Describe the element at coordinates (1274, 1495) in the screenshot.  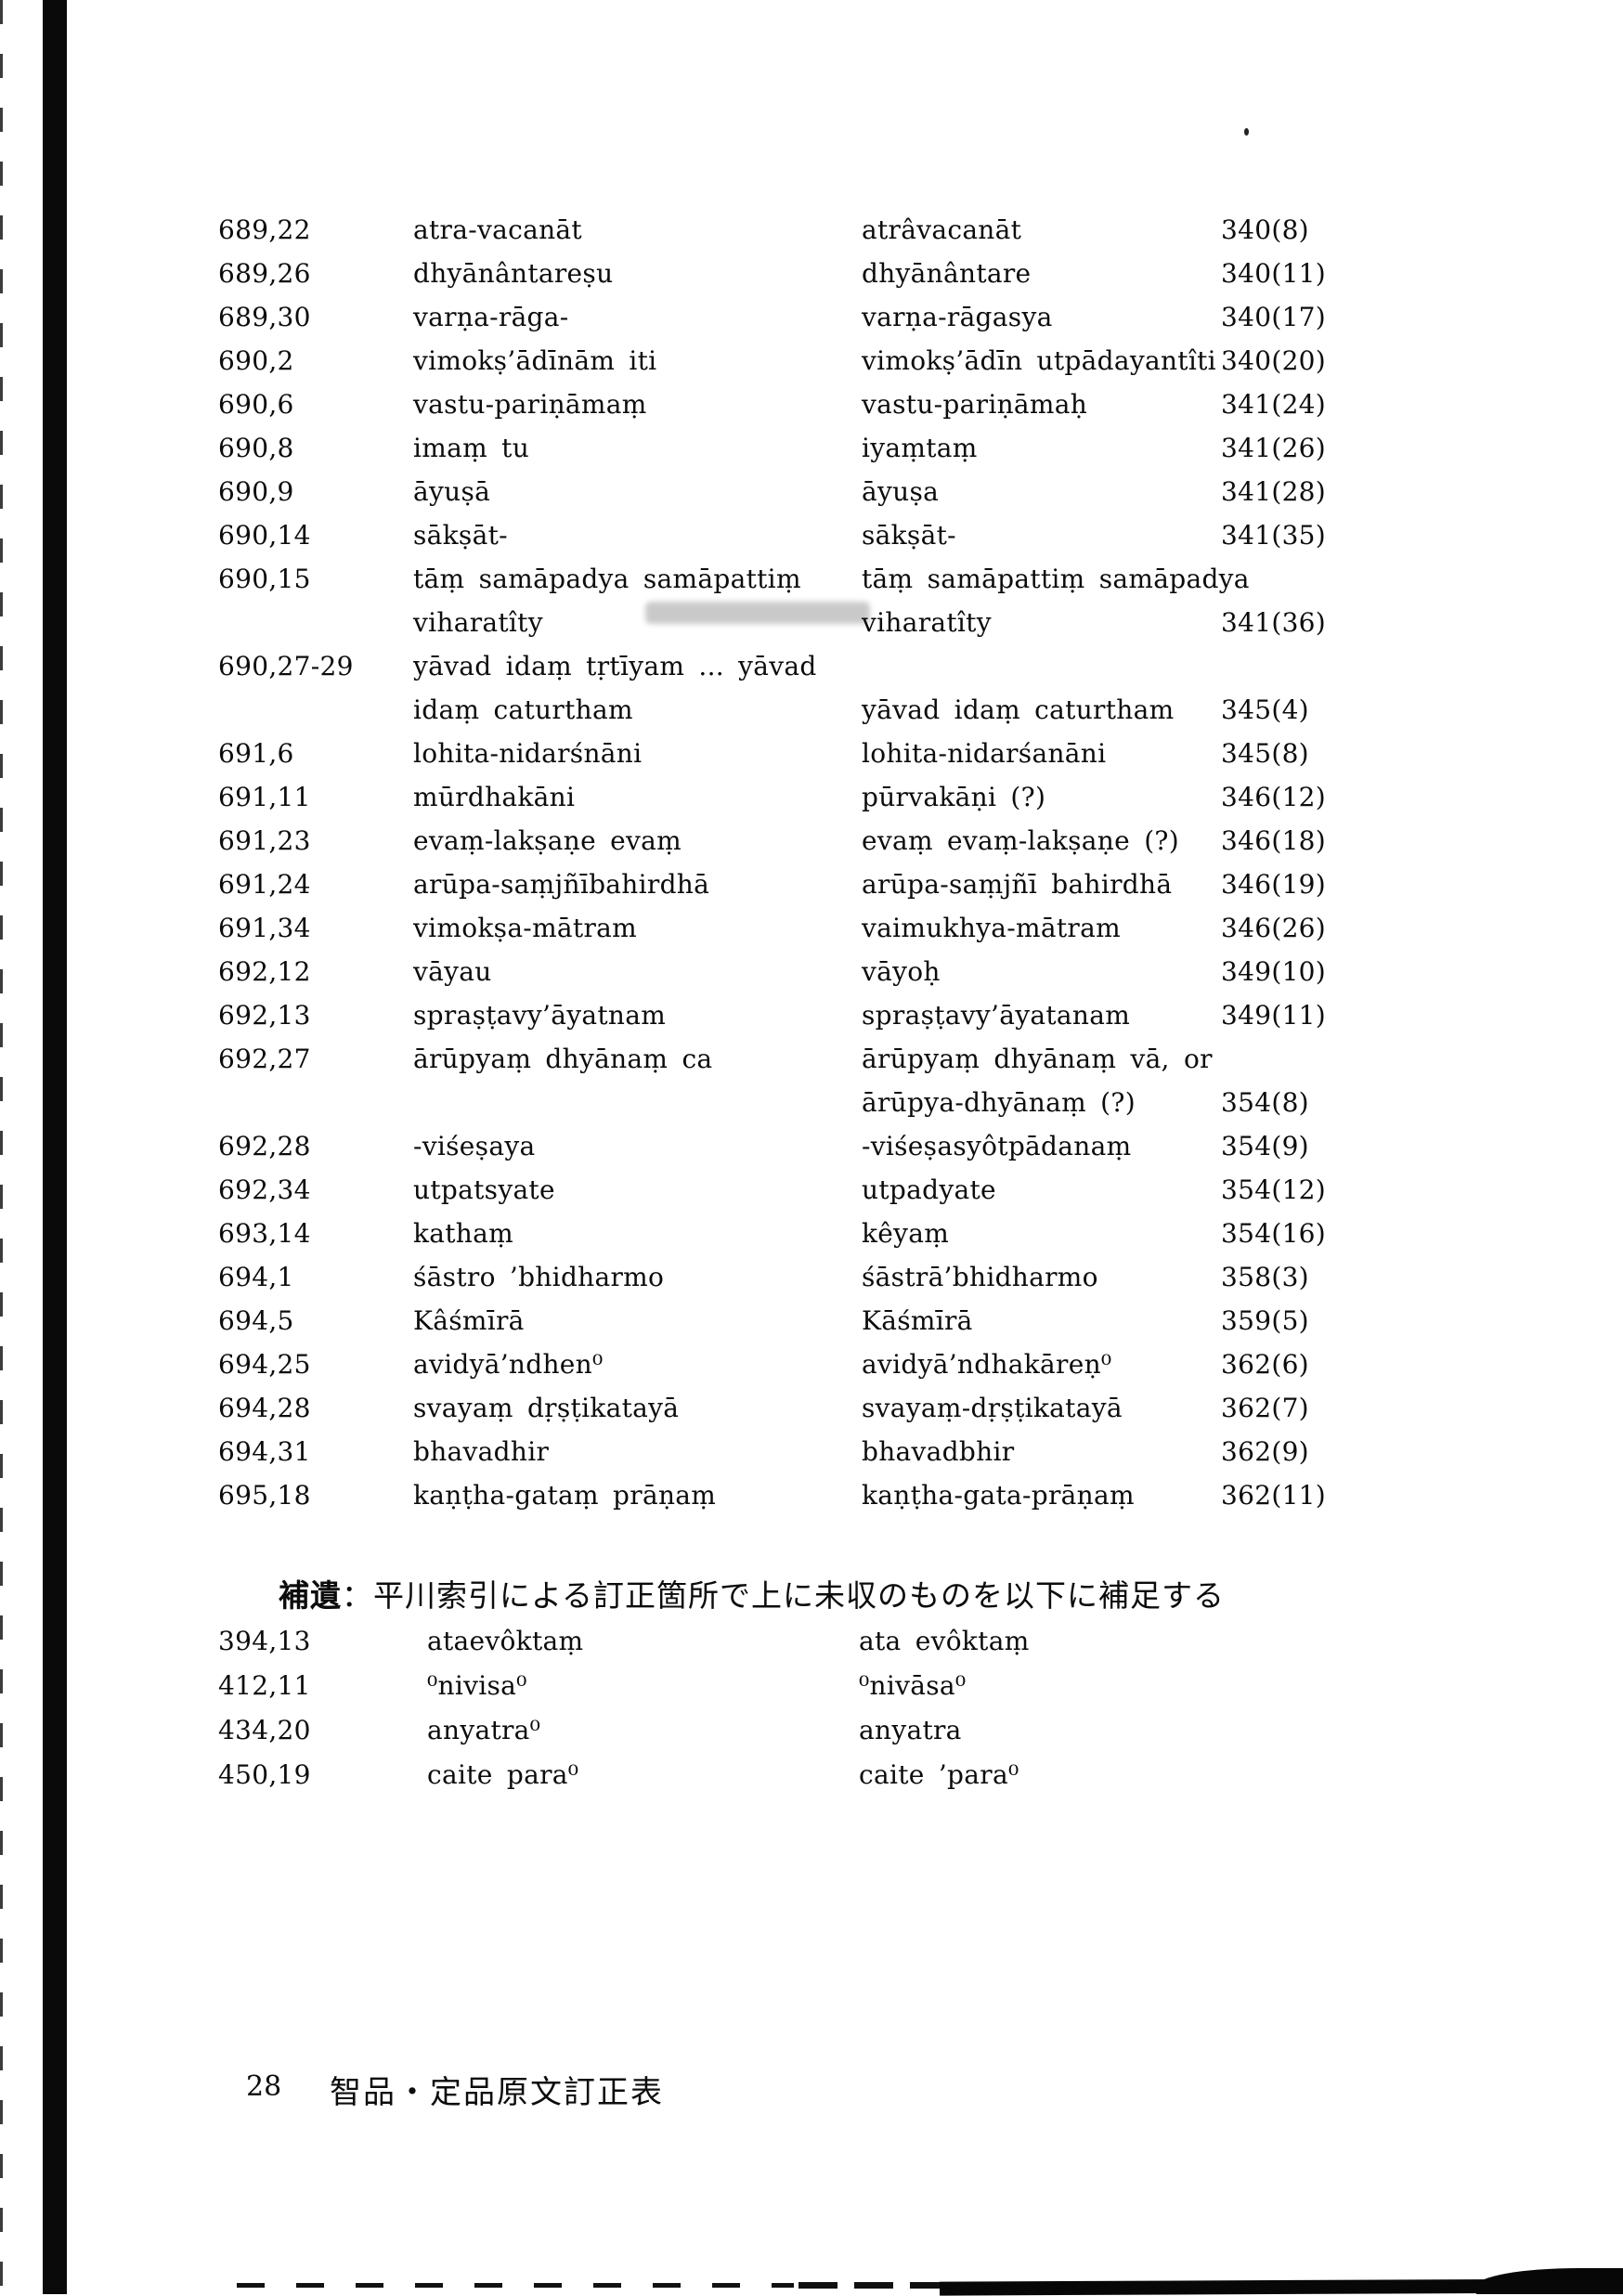
I see `cell-taisho-ref: 362(11)` at that location.